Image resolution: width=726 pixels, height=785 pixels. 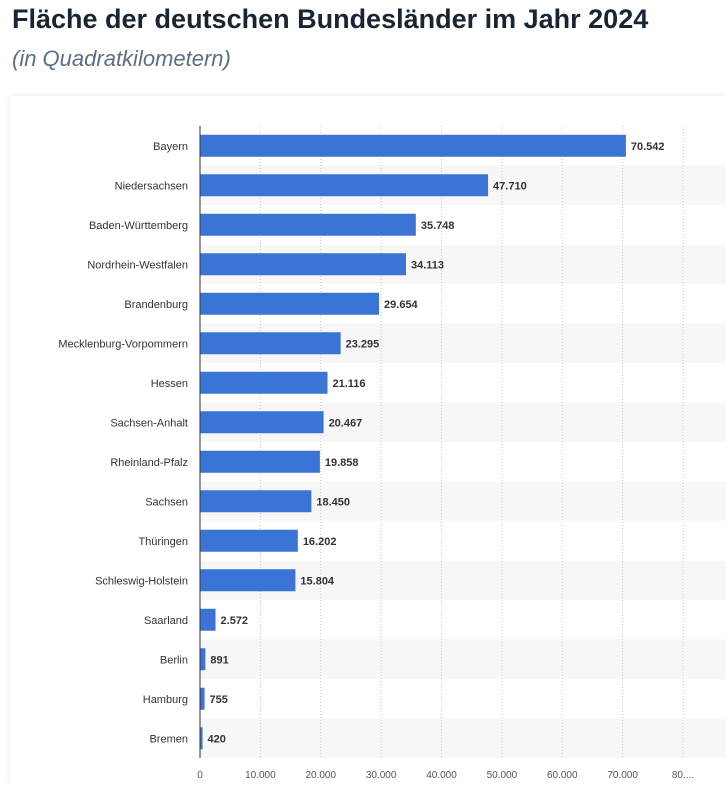 What do you see at coordinates (156, 305) in the screenshot?
I see `category-label: Brandenburg` at bounding box center [156, 305].